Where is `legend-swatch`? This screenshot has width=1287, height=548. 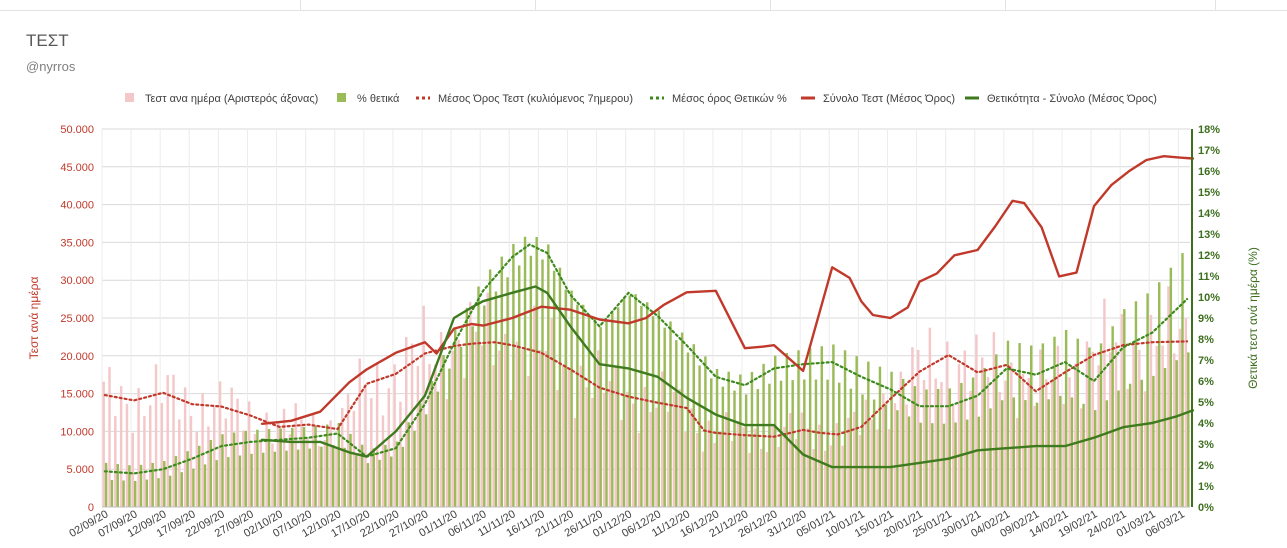
legend-swatch is located at coordinates (341, 97).